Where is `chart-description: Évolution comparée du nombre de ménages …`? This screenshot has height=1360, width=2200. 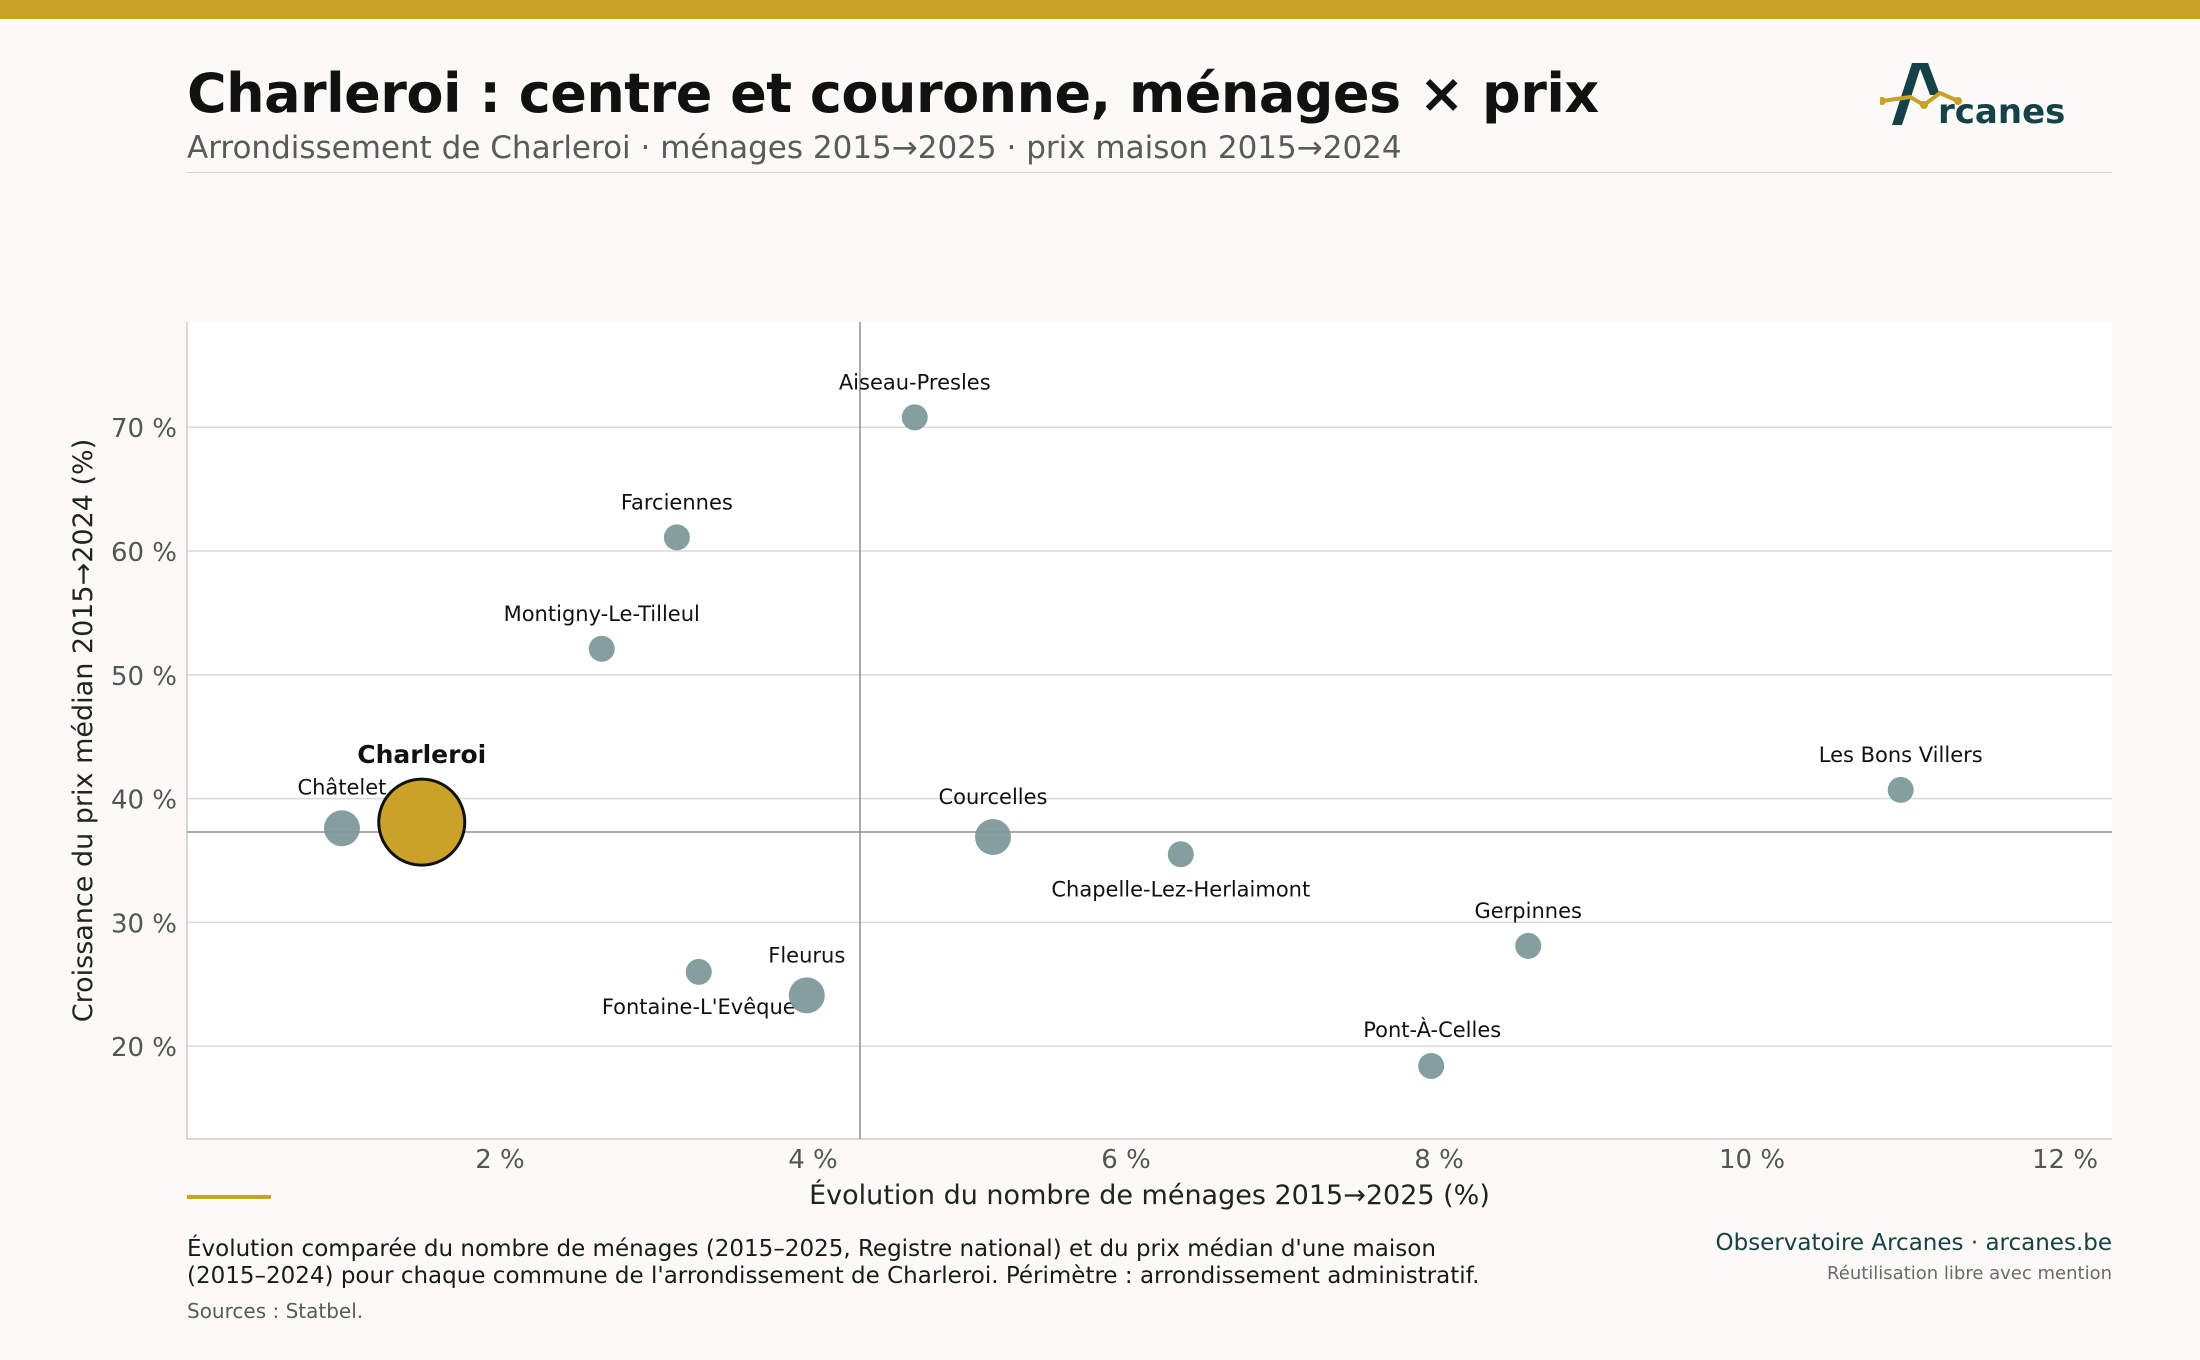 chart-description: Évolution comparée du nombre de ménages … is located at coordinates (887, 1263).